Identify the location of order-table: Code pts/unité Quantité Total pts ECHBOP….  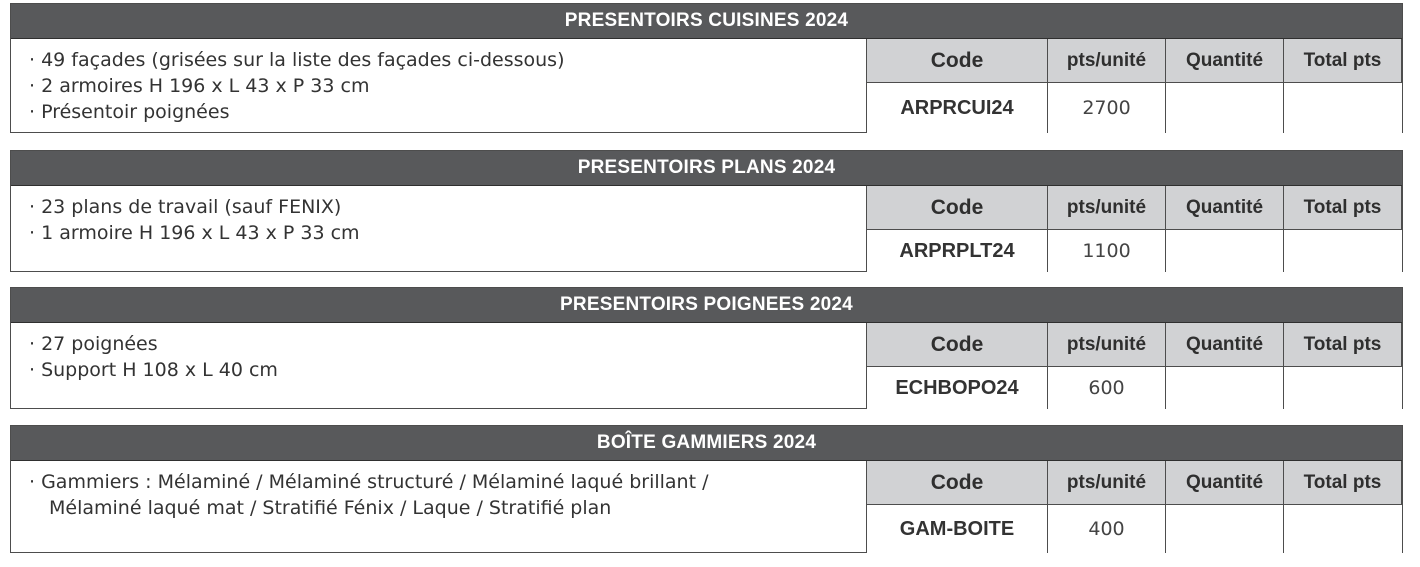
(1134, 366).